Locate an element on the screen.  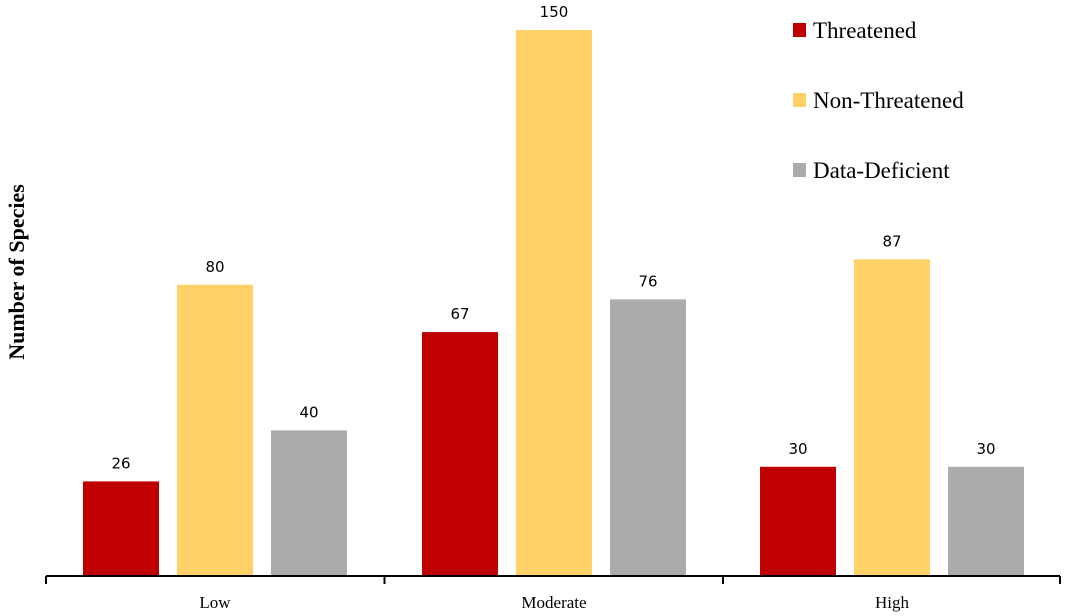
data-label-data-deficient-high: 30 is located at coordinates (985, 449).